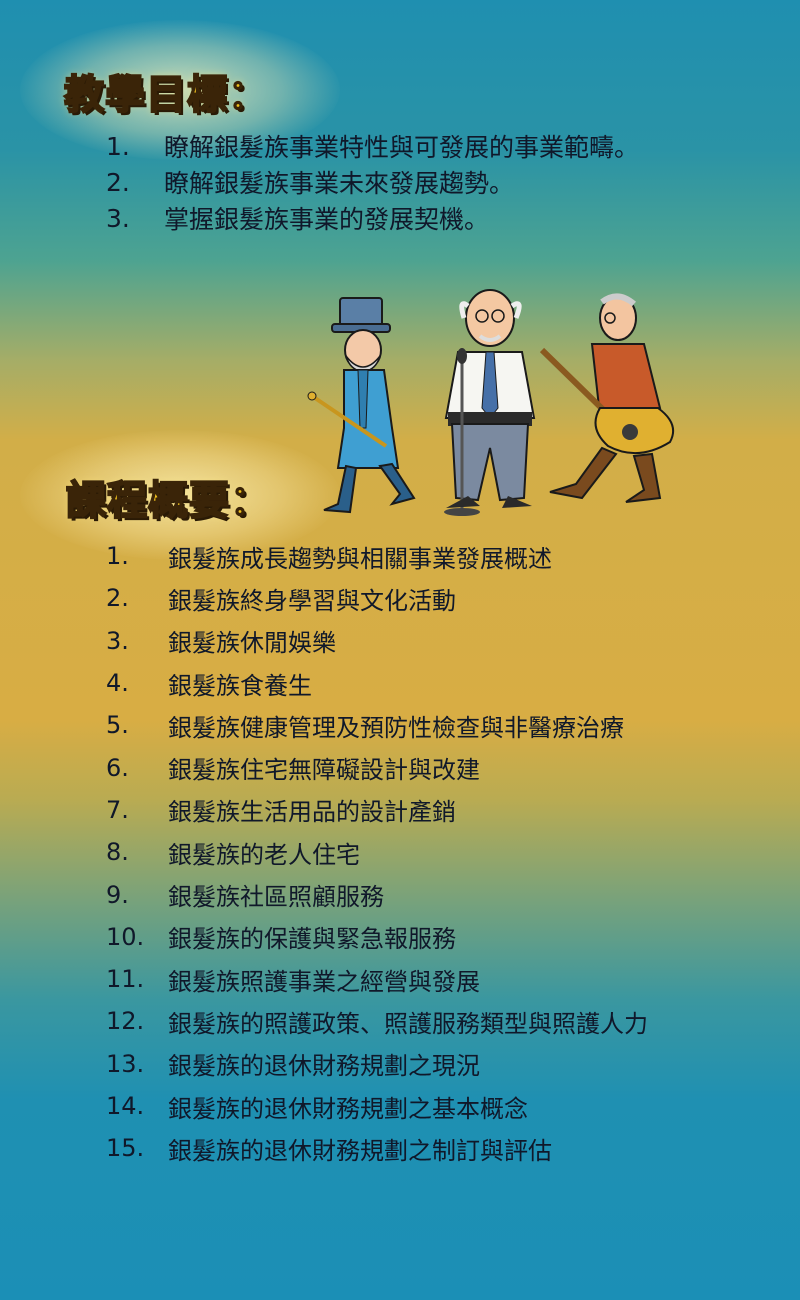 The height and width of the screenshot is (1300, 800). What do you see at coordinates (125, 1063) in the screenshot?
I see `item-number: 13.` at bounding box center [125, 1063].